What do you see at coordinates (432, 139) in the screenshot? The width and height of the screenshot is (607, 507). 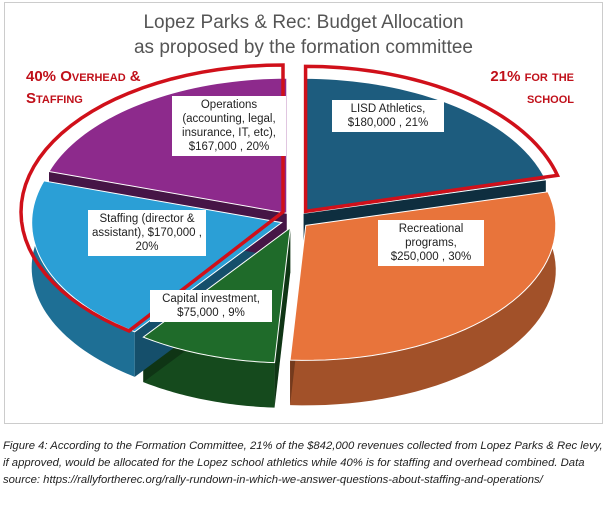 I see `highlight-school` at bounding box center [432, 139].